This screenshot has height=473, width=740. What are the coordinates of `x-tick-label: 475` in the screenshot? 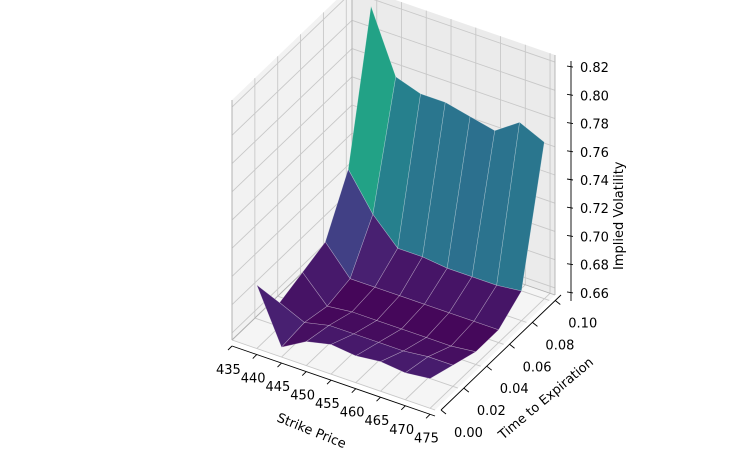 It's located at (426, 438).